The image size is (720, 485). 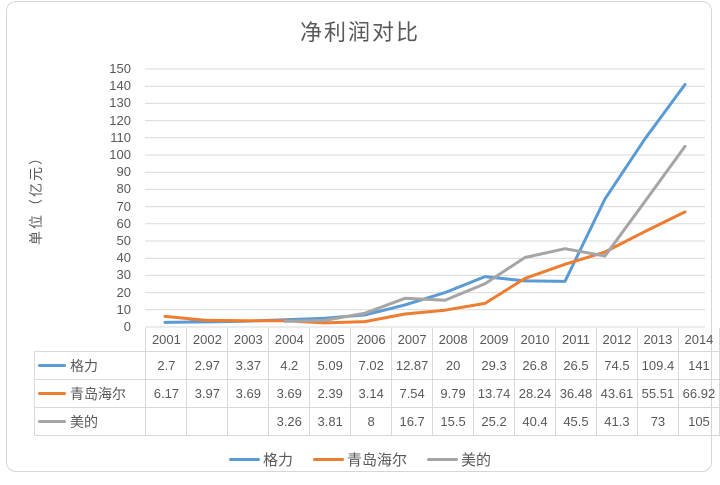 I want to click on x-axis-year-label: 2011, so click(x=576, y=340).